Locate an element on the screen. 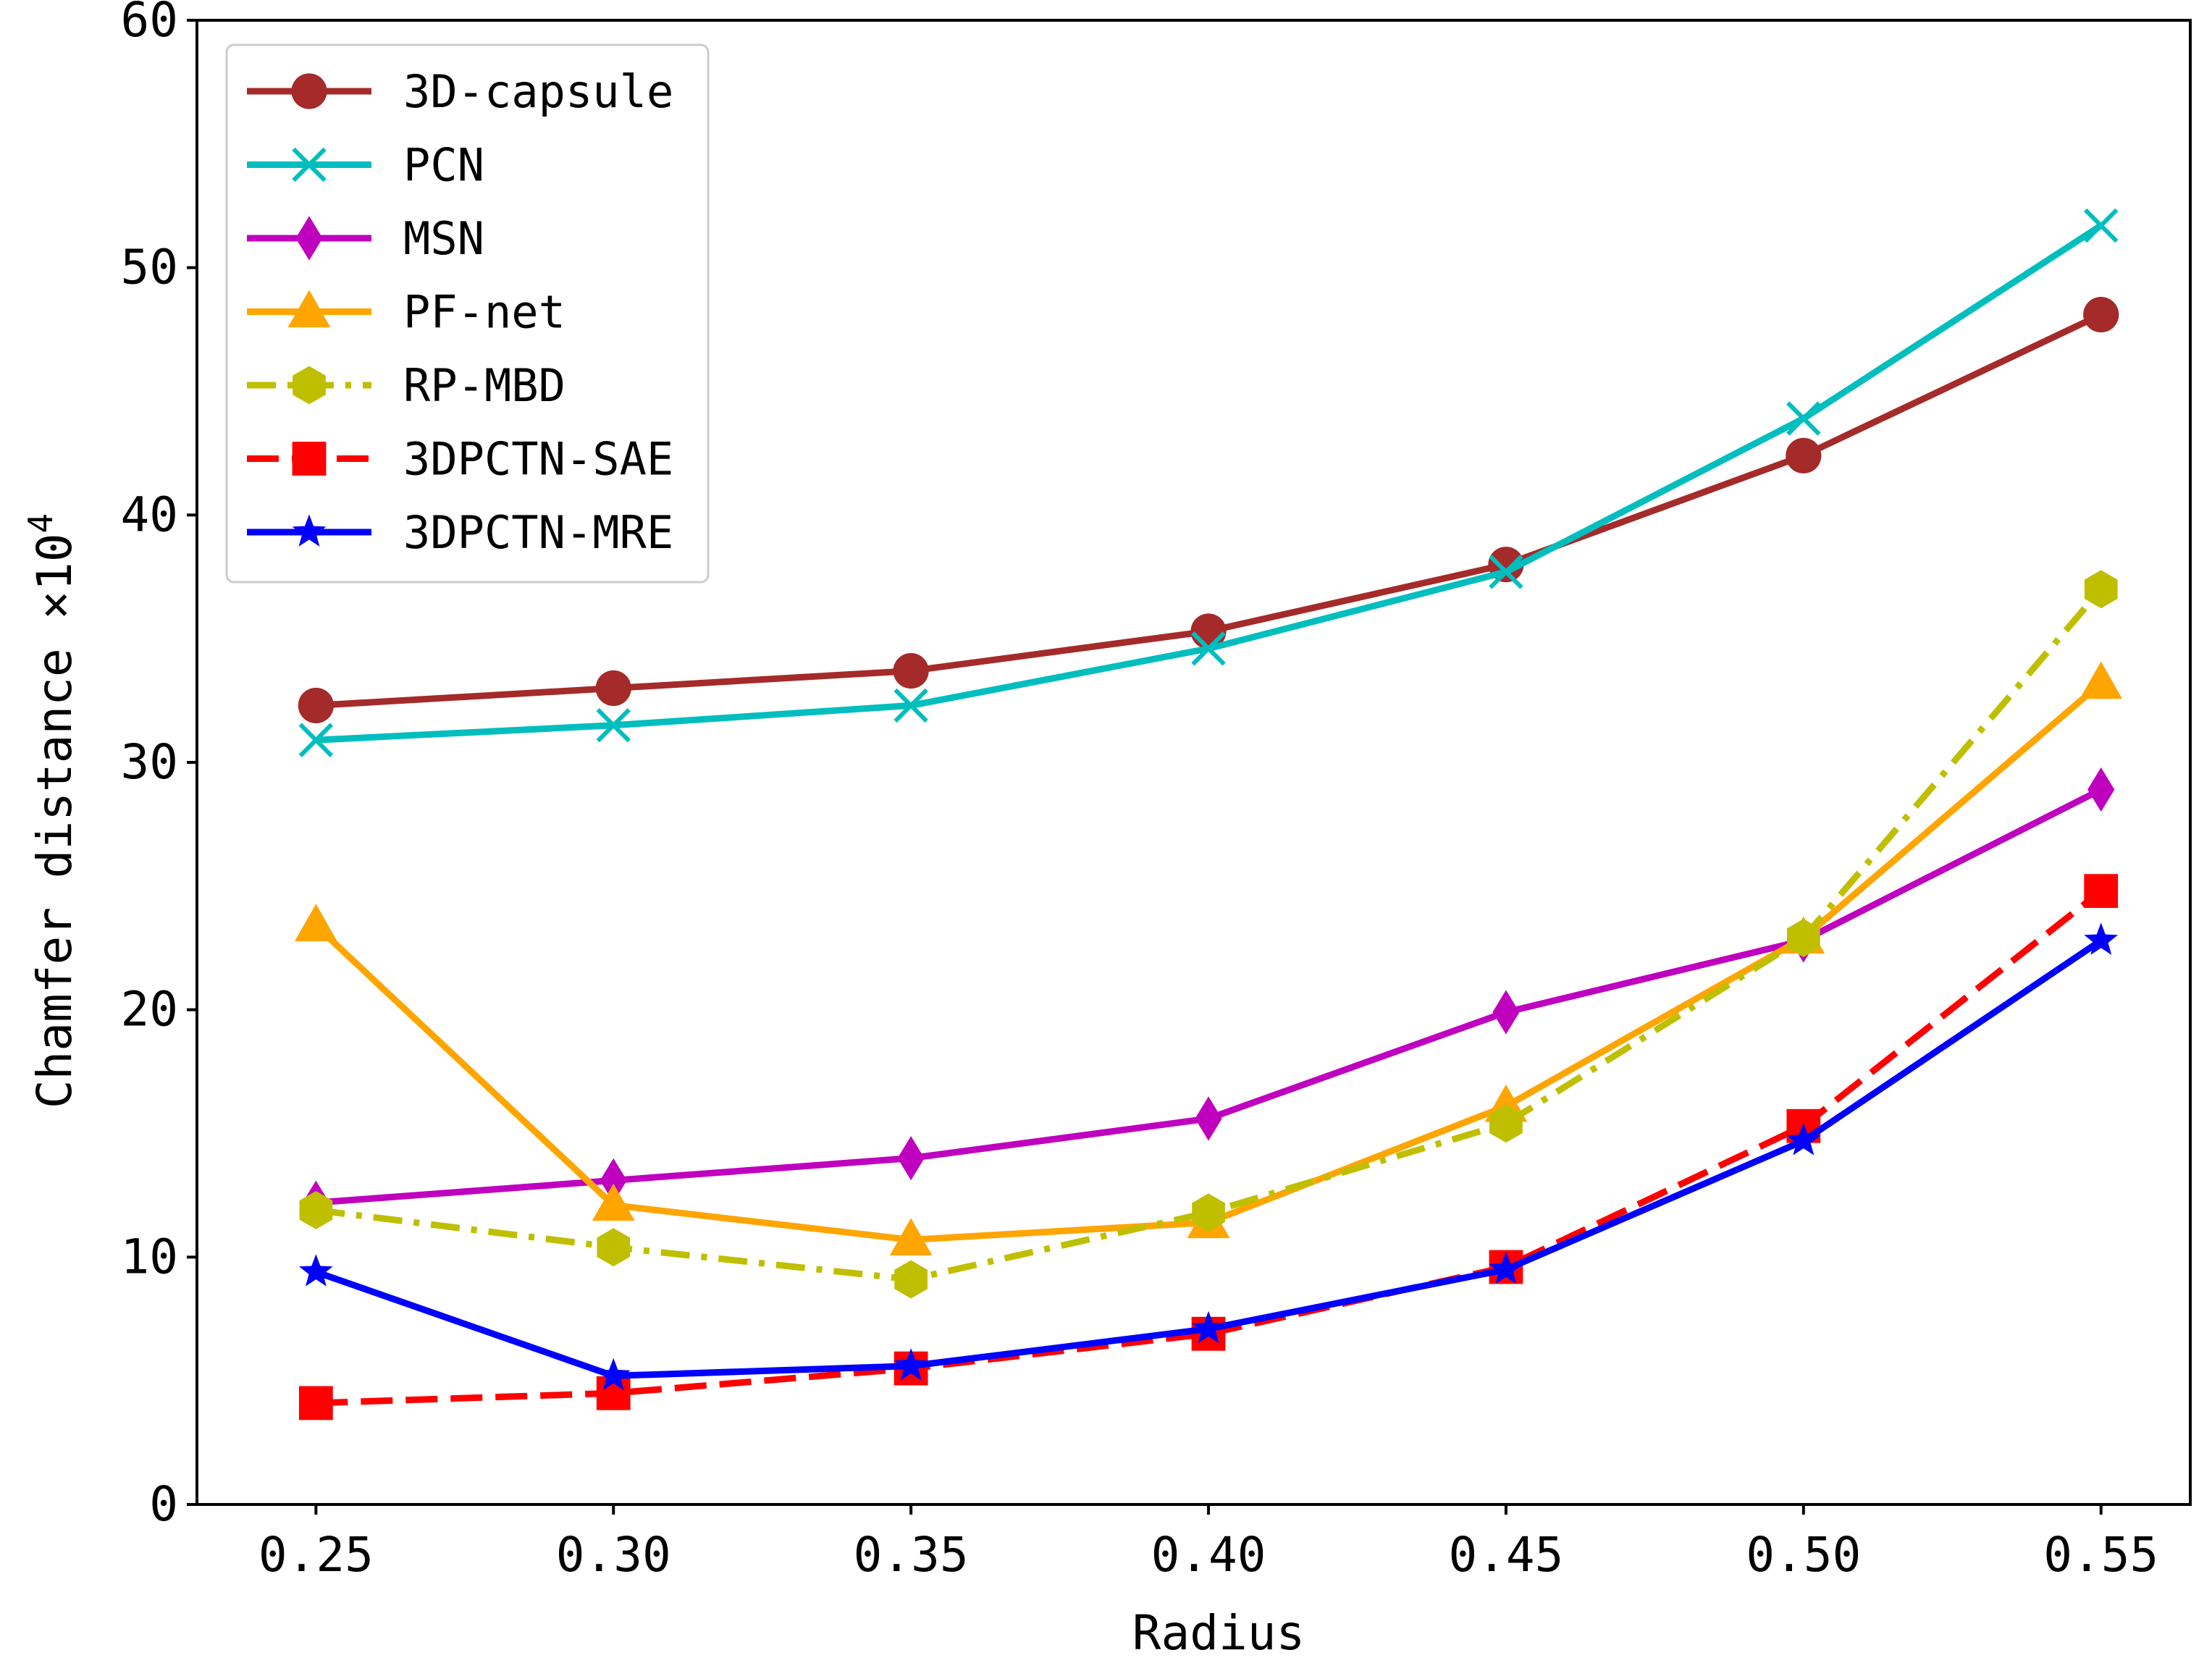 This screenshot has height=1671, width=2212. legend-entry: PCN is located at coordinates (365, 165).